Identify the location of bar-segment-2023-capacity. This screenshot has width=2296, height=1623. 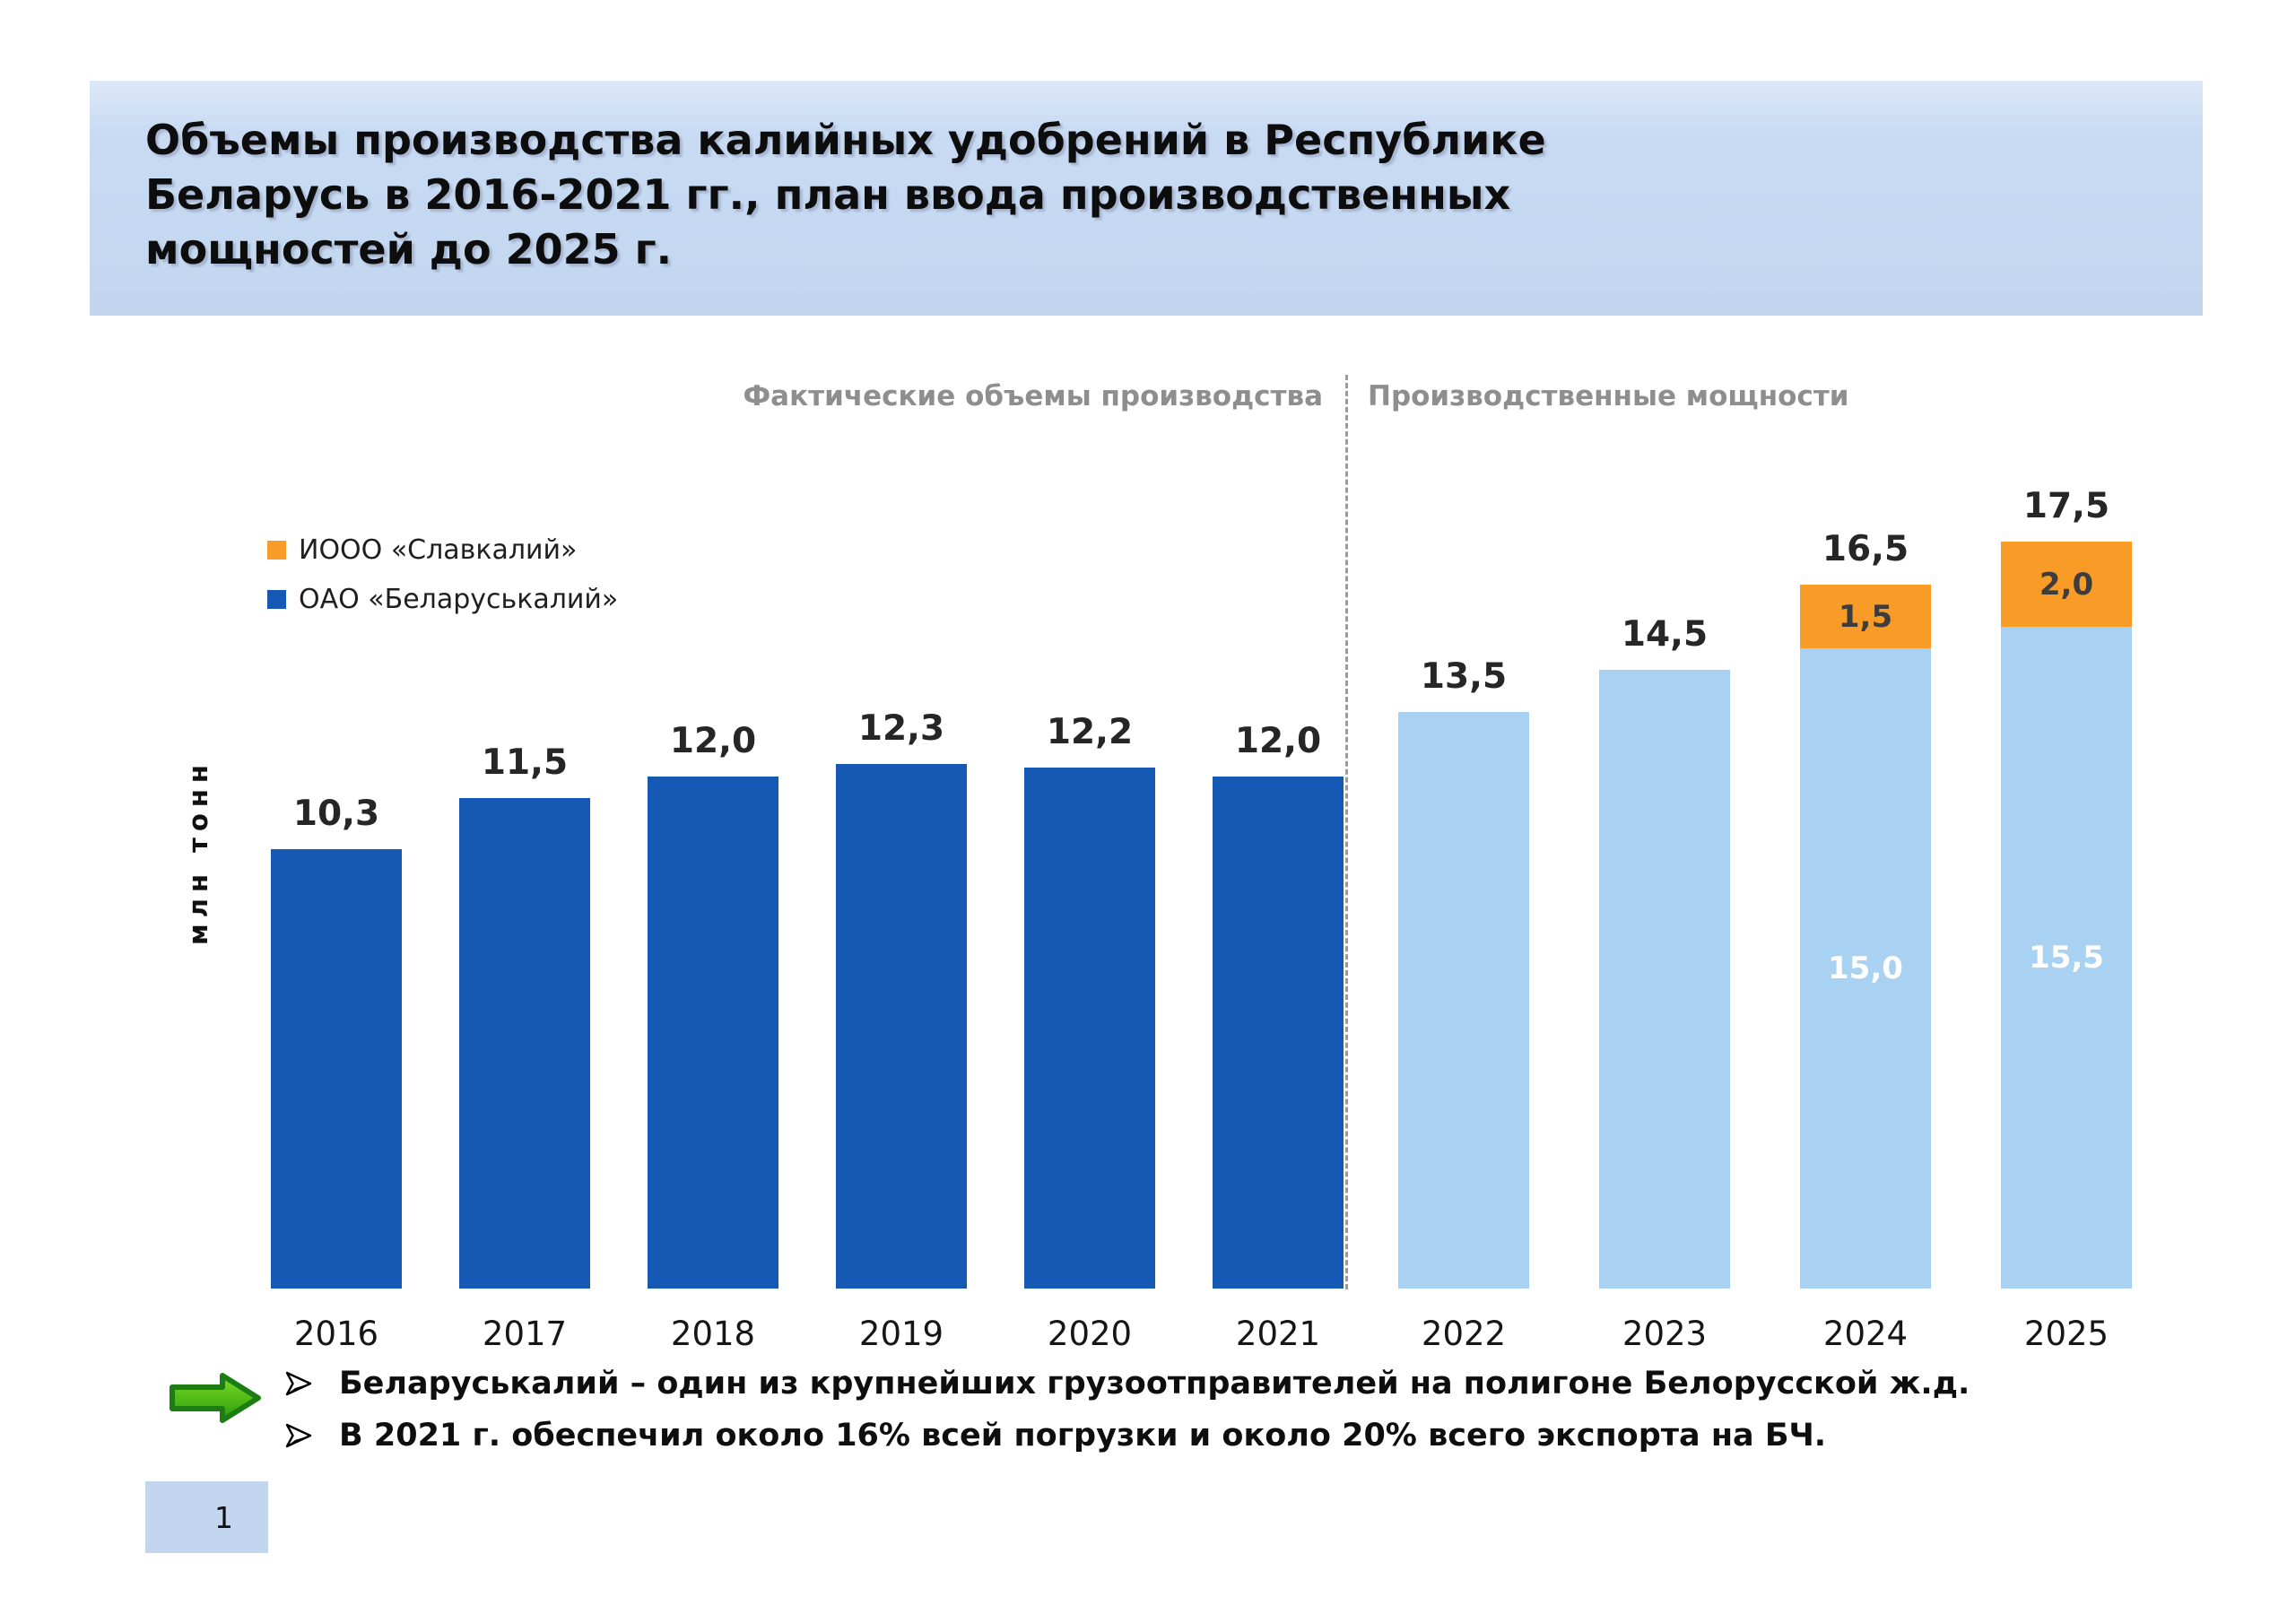
(1664, 980).